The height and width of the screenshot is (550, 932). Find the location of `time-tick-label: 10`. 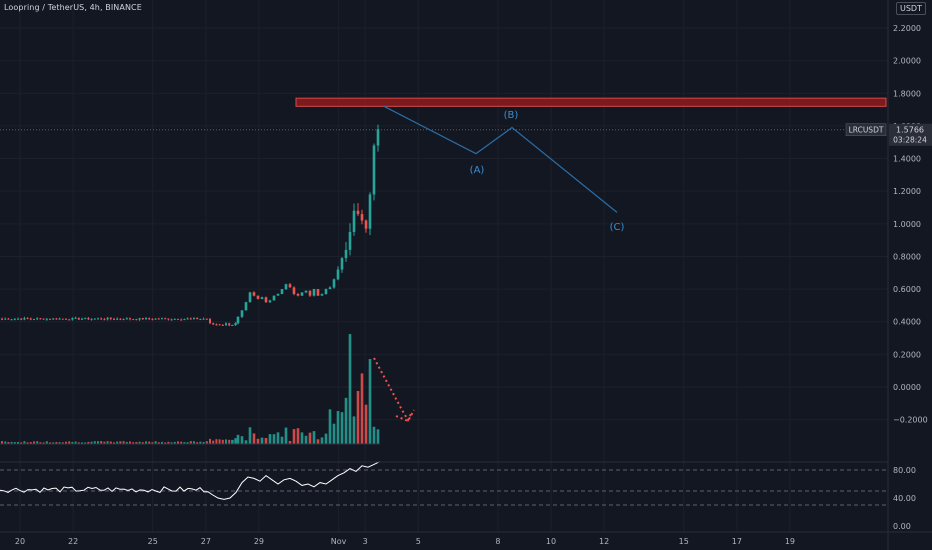

time-tick-label: 10 is located at coordinates (551, 541).